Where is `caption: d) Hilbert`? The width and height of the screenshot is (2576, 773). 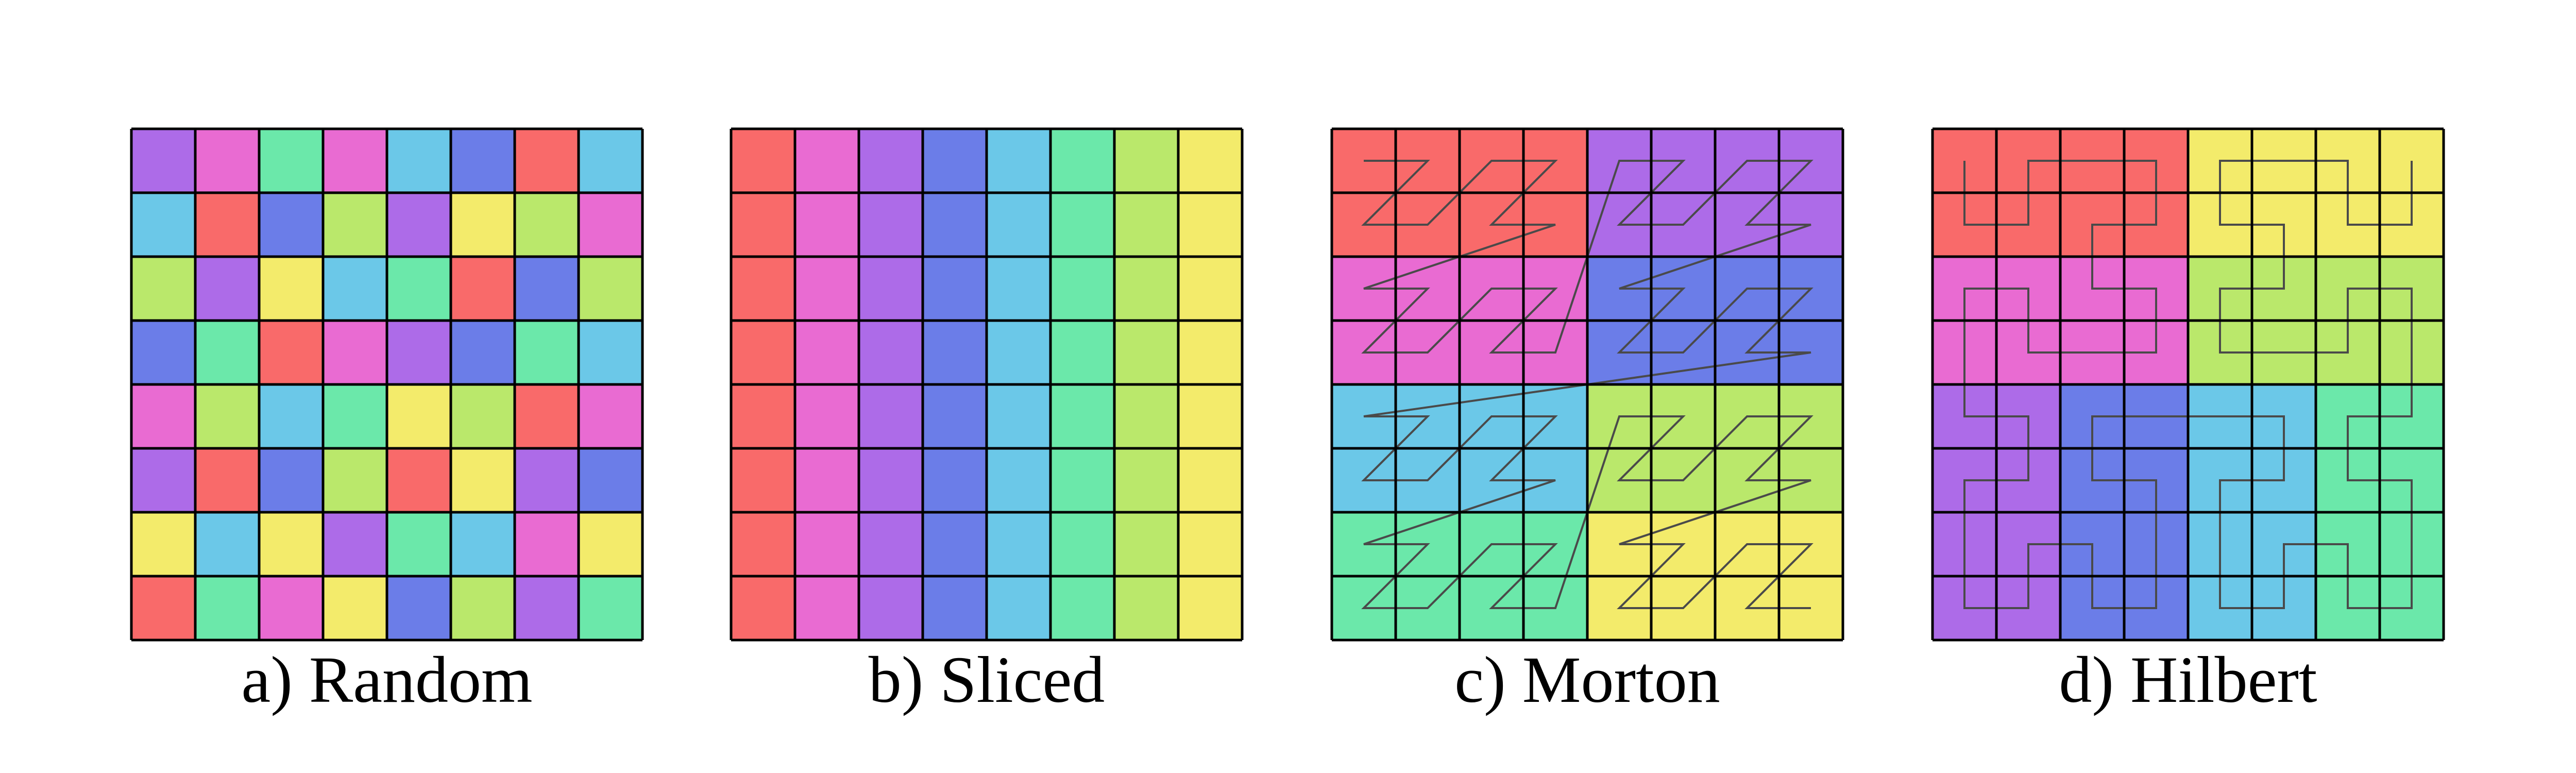
caption: d) Hilbert is located at coordinates (2188, 679).